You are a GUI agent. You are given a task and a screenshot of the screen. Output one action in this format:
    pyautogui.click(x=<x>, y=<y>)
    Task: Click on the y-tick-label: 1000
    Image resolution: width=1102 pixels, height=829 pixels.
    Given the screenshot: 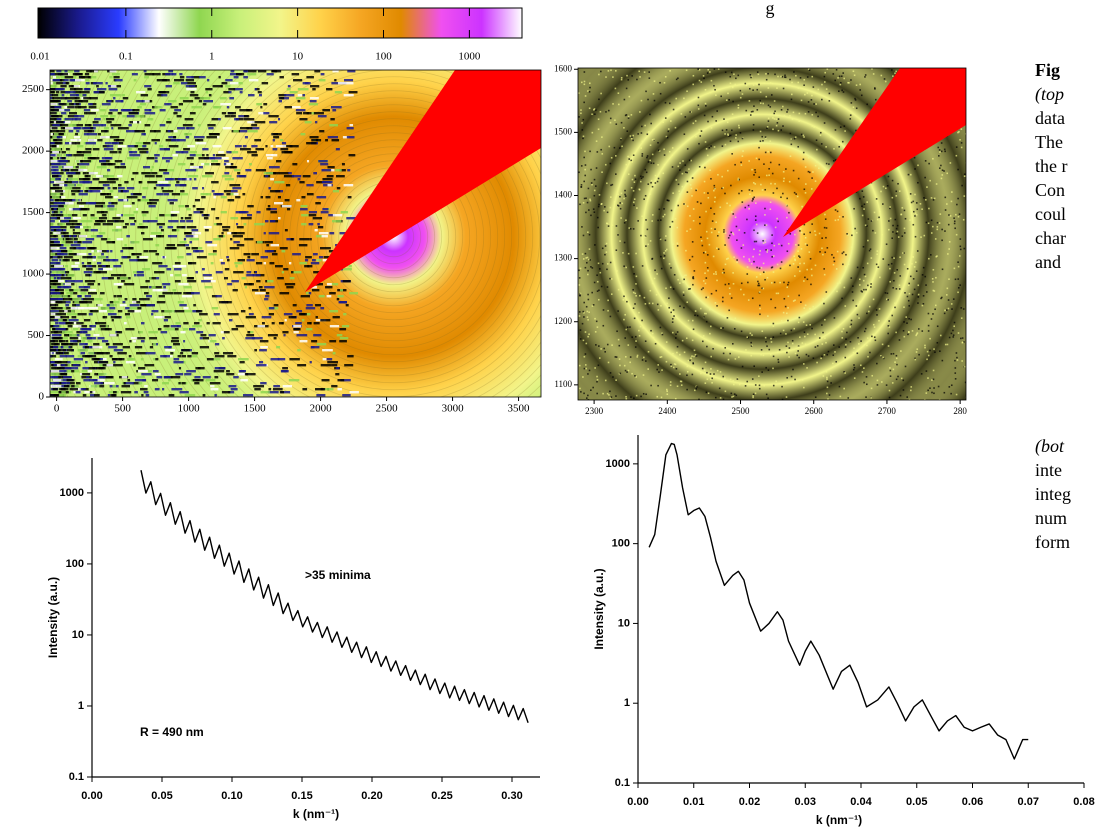 What is the action you would take?
    pyautogui.click(x=72, y=493)
    